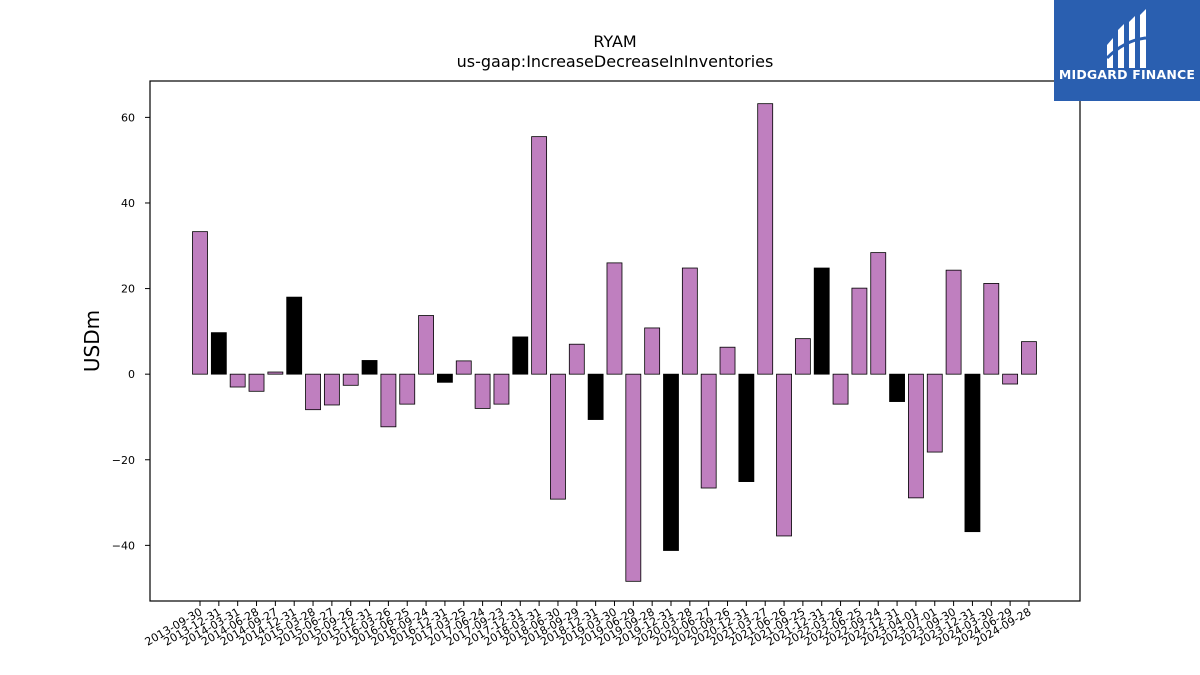 Image resolution: width=1200 pixels, height=675 pixels. I want to click on brand-mark-icon, so click(1126, 38).